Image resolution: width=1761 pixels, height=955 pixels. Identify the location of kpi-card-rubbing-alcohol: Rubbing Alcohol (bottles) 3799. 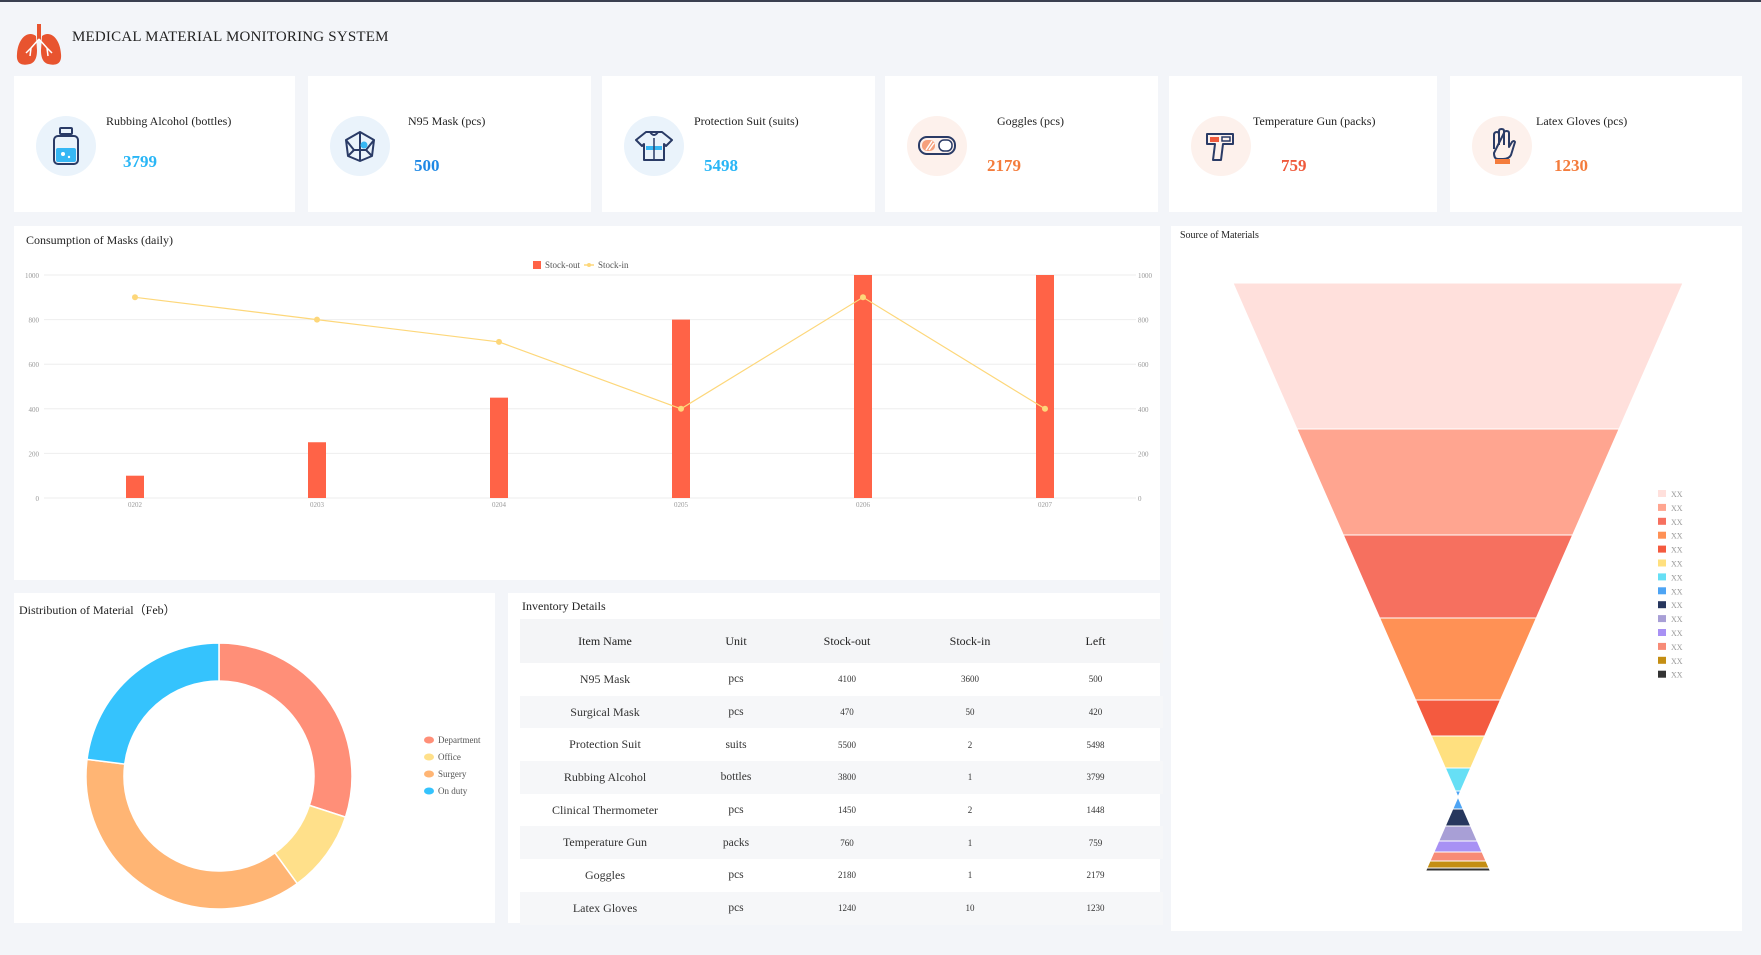
(154, 144).